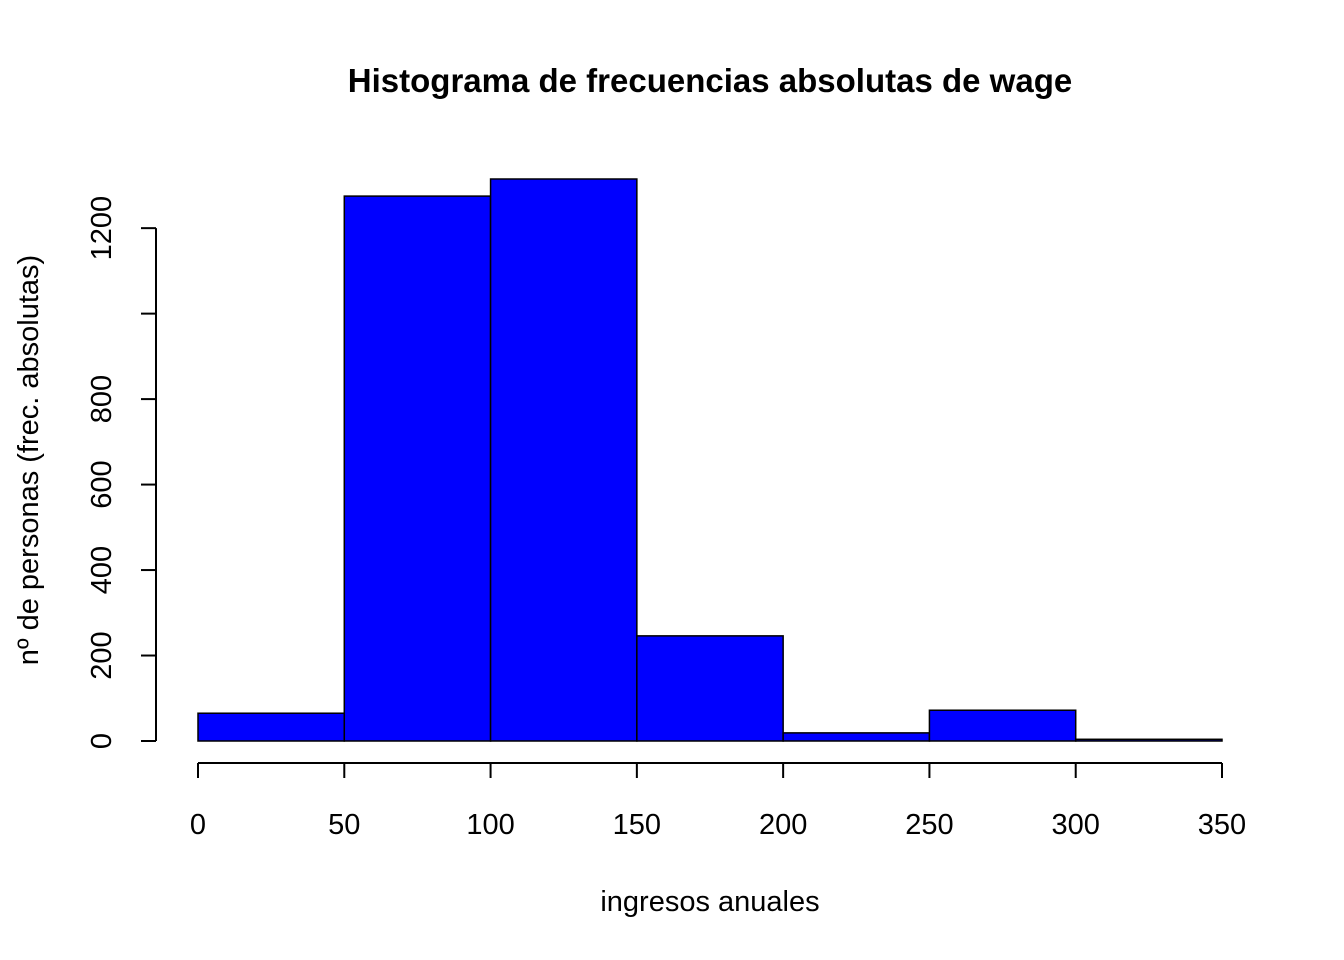 This screenshot has height=960, width=1344. I want to click on y-tick-label: 600, so click(102, 484).